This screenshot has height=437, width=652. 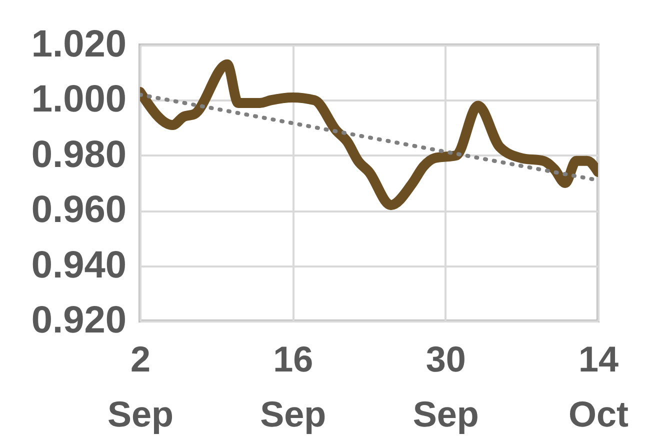 What do you see at coordinates (293, 386) in the screenshot?
I see `x-tick-label: 16 Sep` at bounding box center [293, 386].